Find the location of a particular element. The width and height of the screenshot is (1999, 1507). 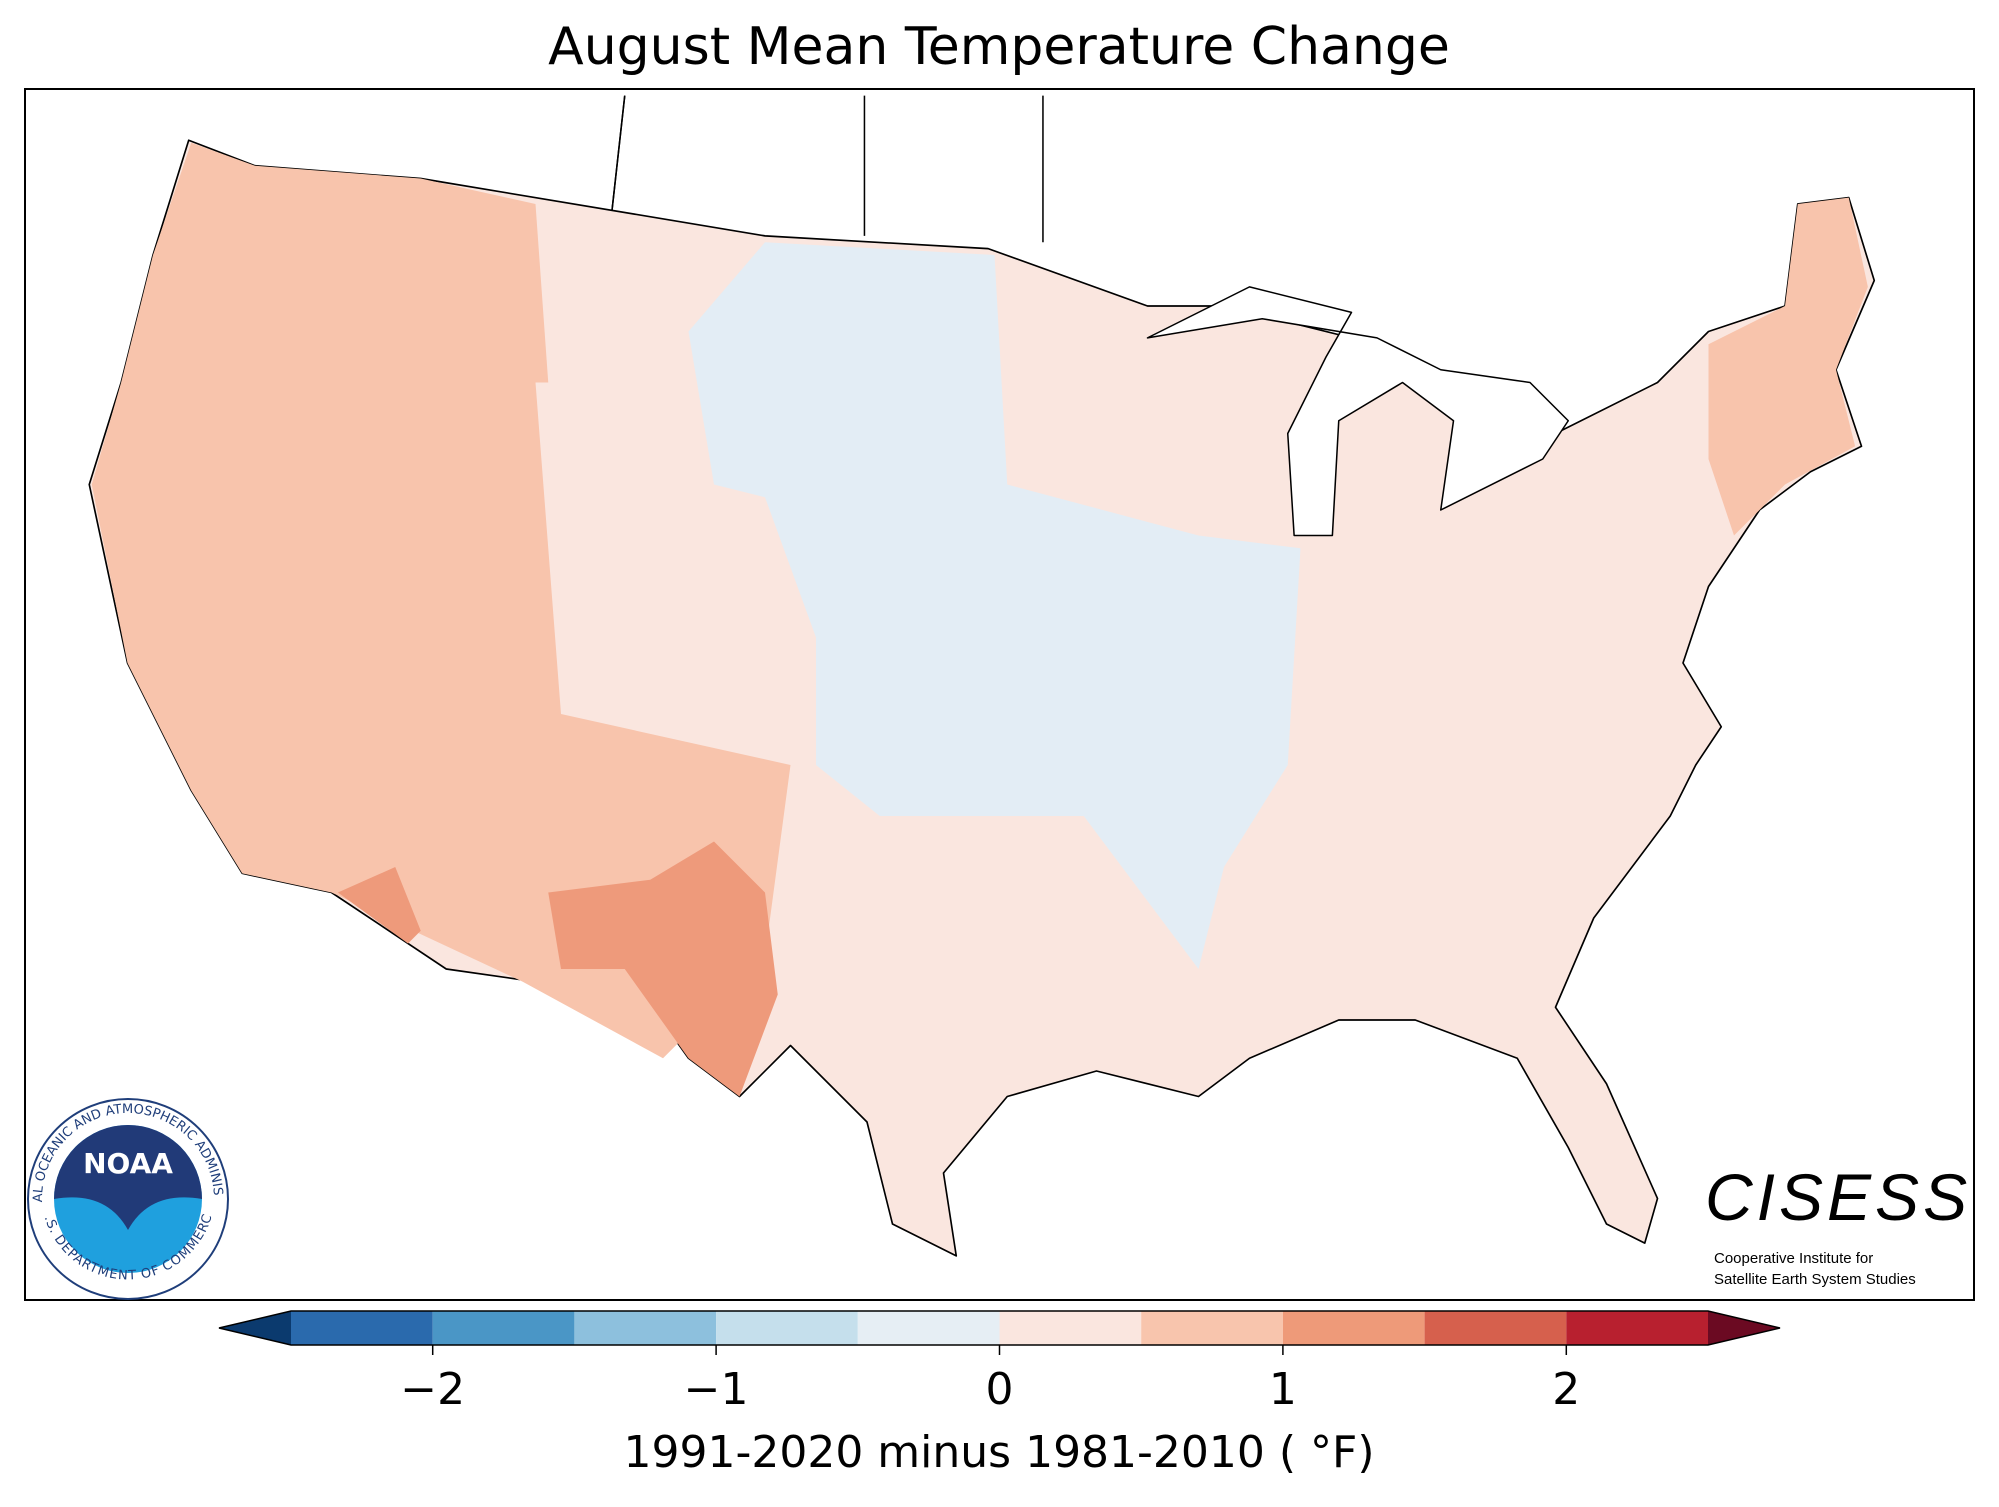

map-title: August Mean Temperature Change is located at coordinates (999, 47).